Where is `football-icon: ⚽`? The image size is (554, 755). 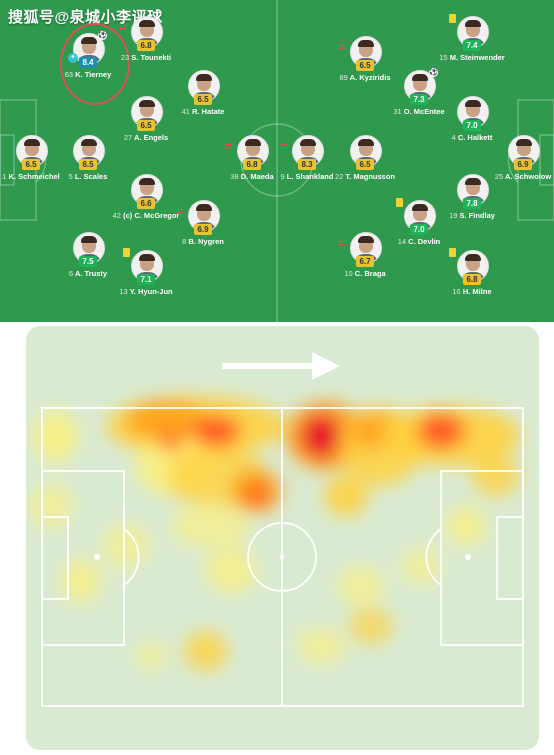
football-icon: ⚽ is located at coordinates (433, 72).